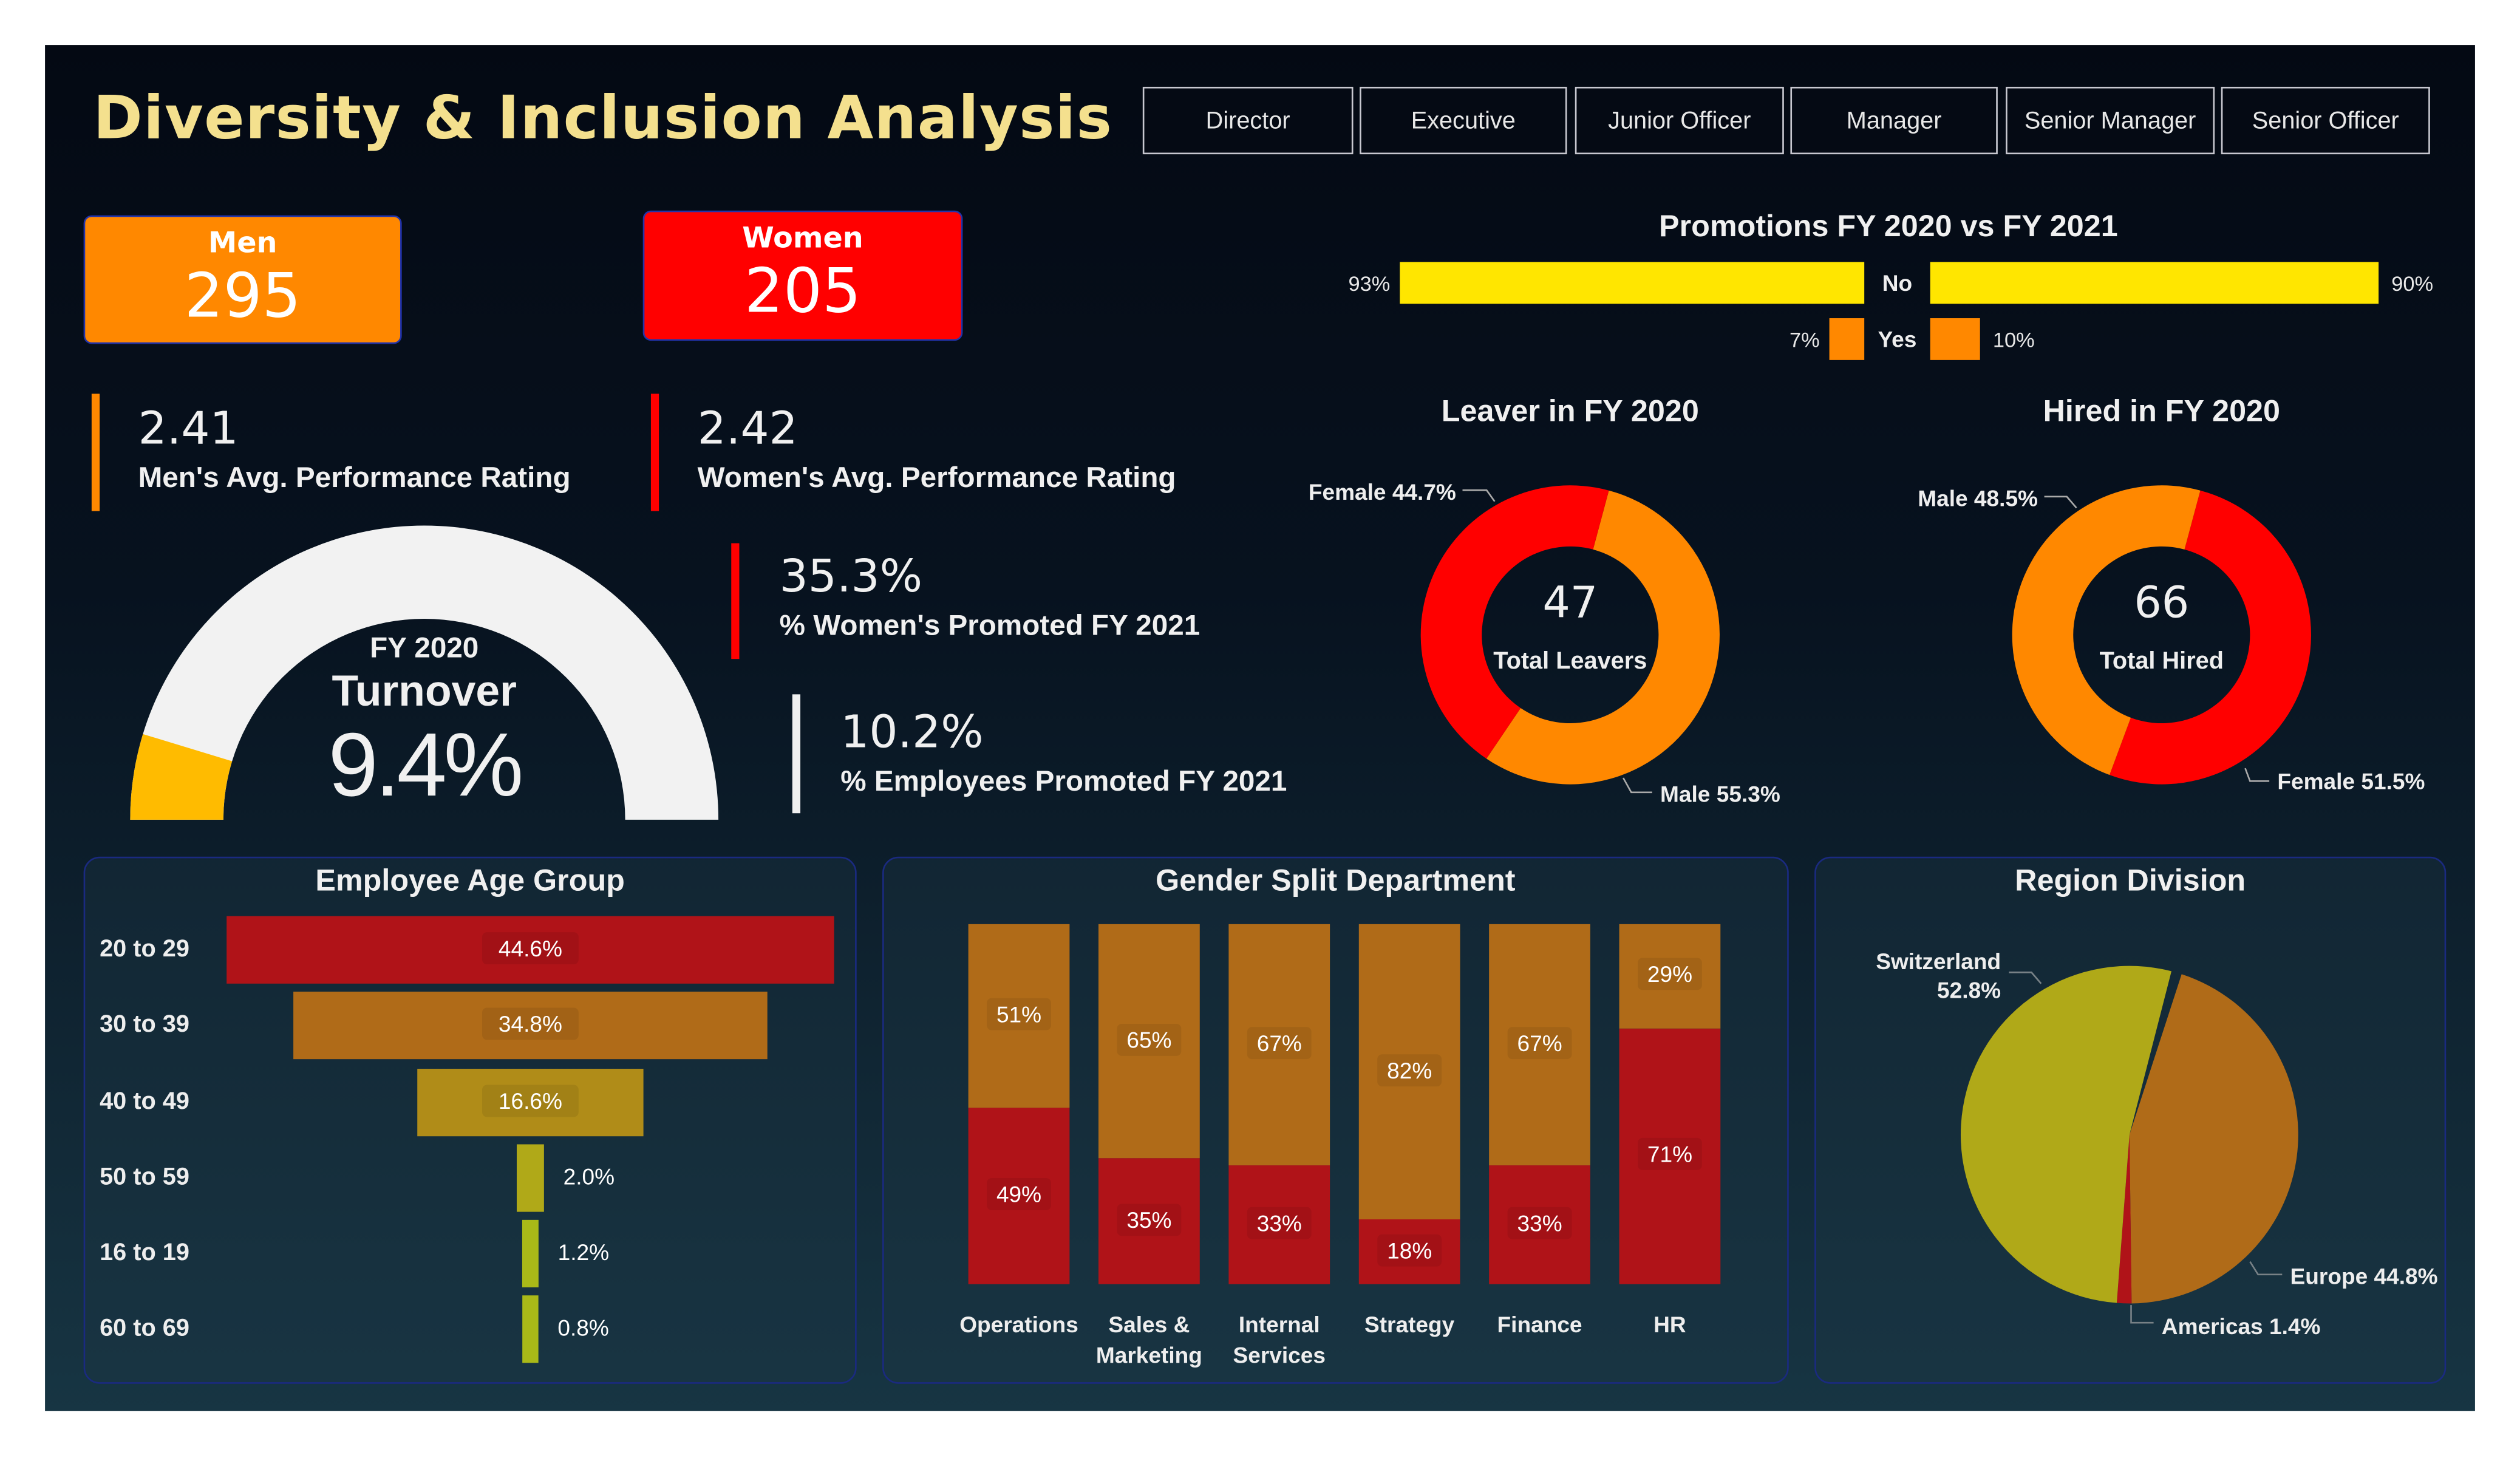 Image resolution: width=2520 pixels, height=1458 pixels. Describe the element at coordinates (242, 296) in the screenshot. I see `men-value: 295` at that location.